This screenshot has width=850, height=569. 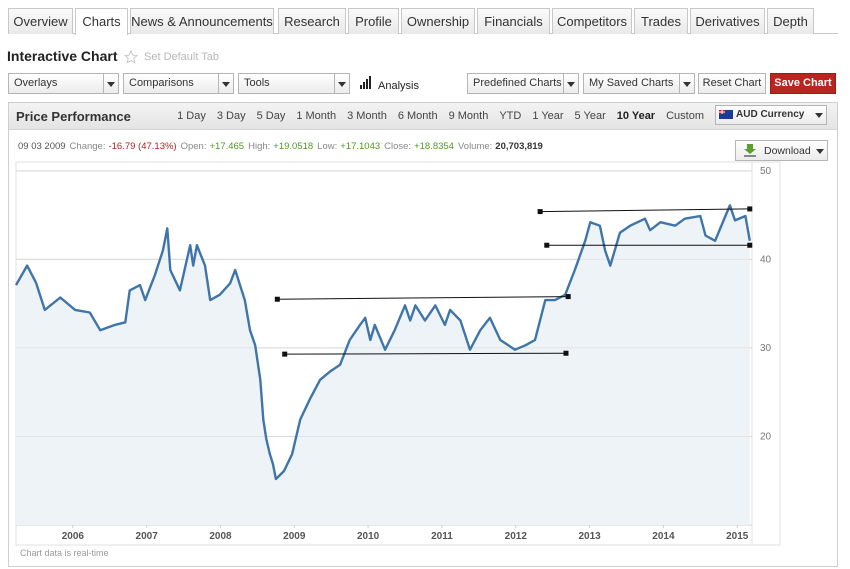 I want to click on quote-field-label: Low:, so click(x=327, y=146).